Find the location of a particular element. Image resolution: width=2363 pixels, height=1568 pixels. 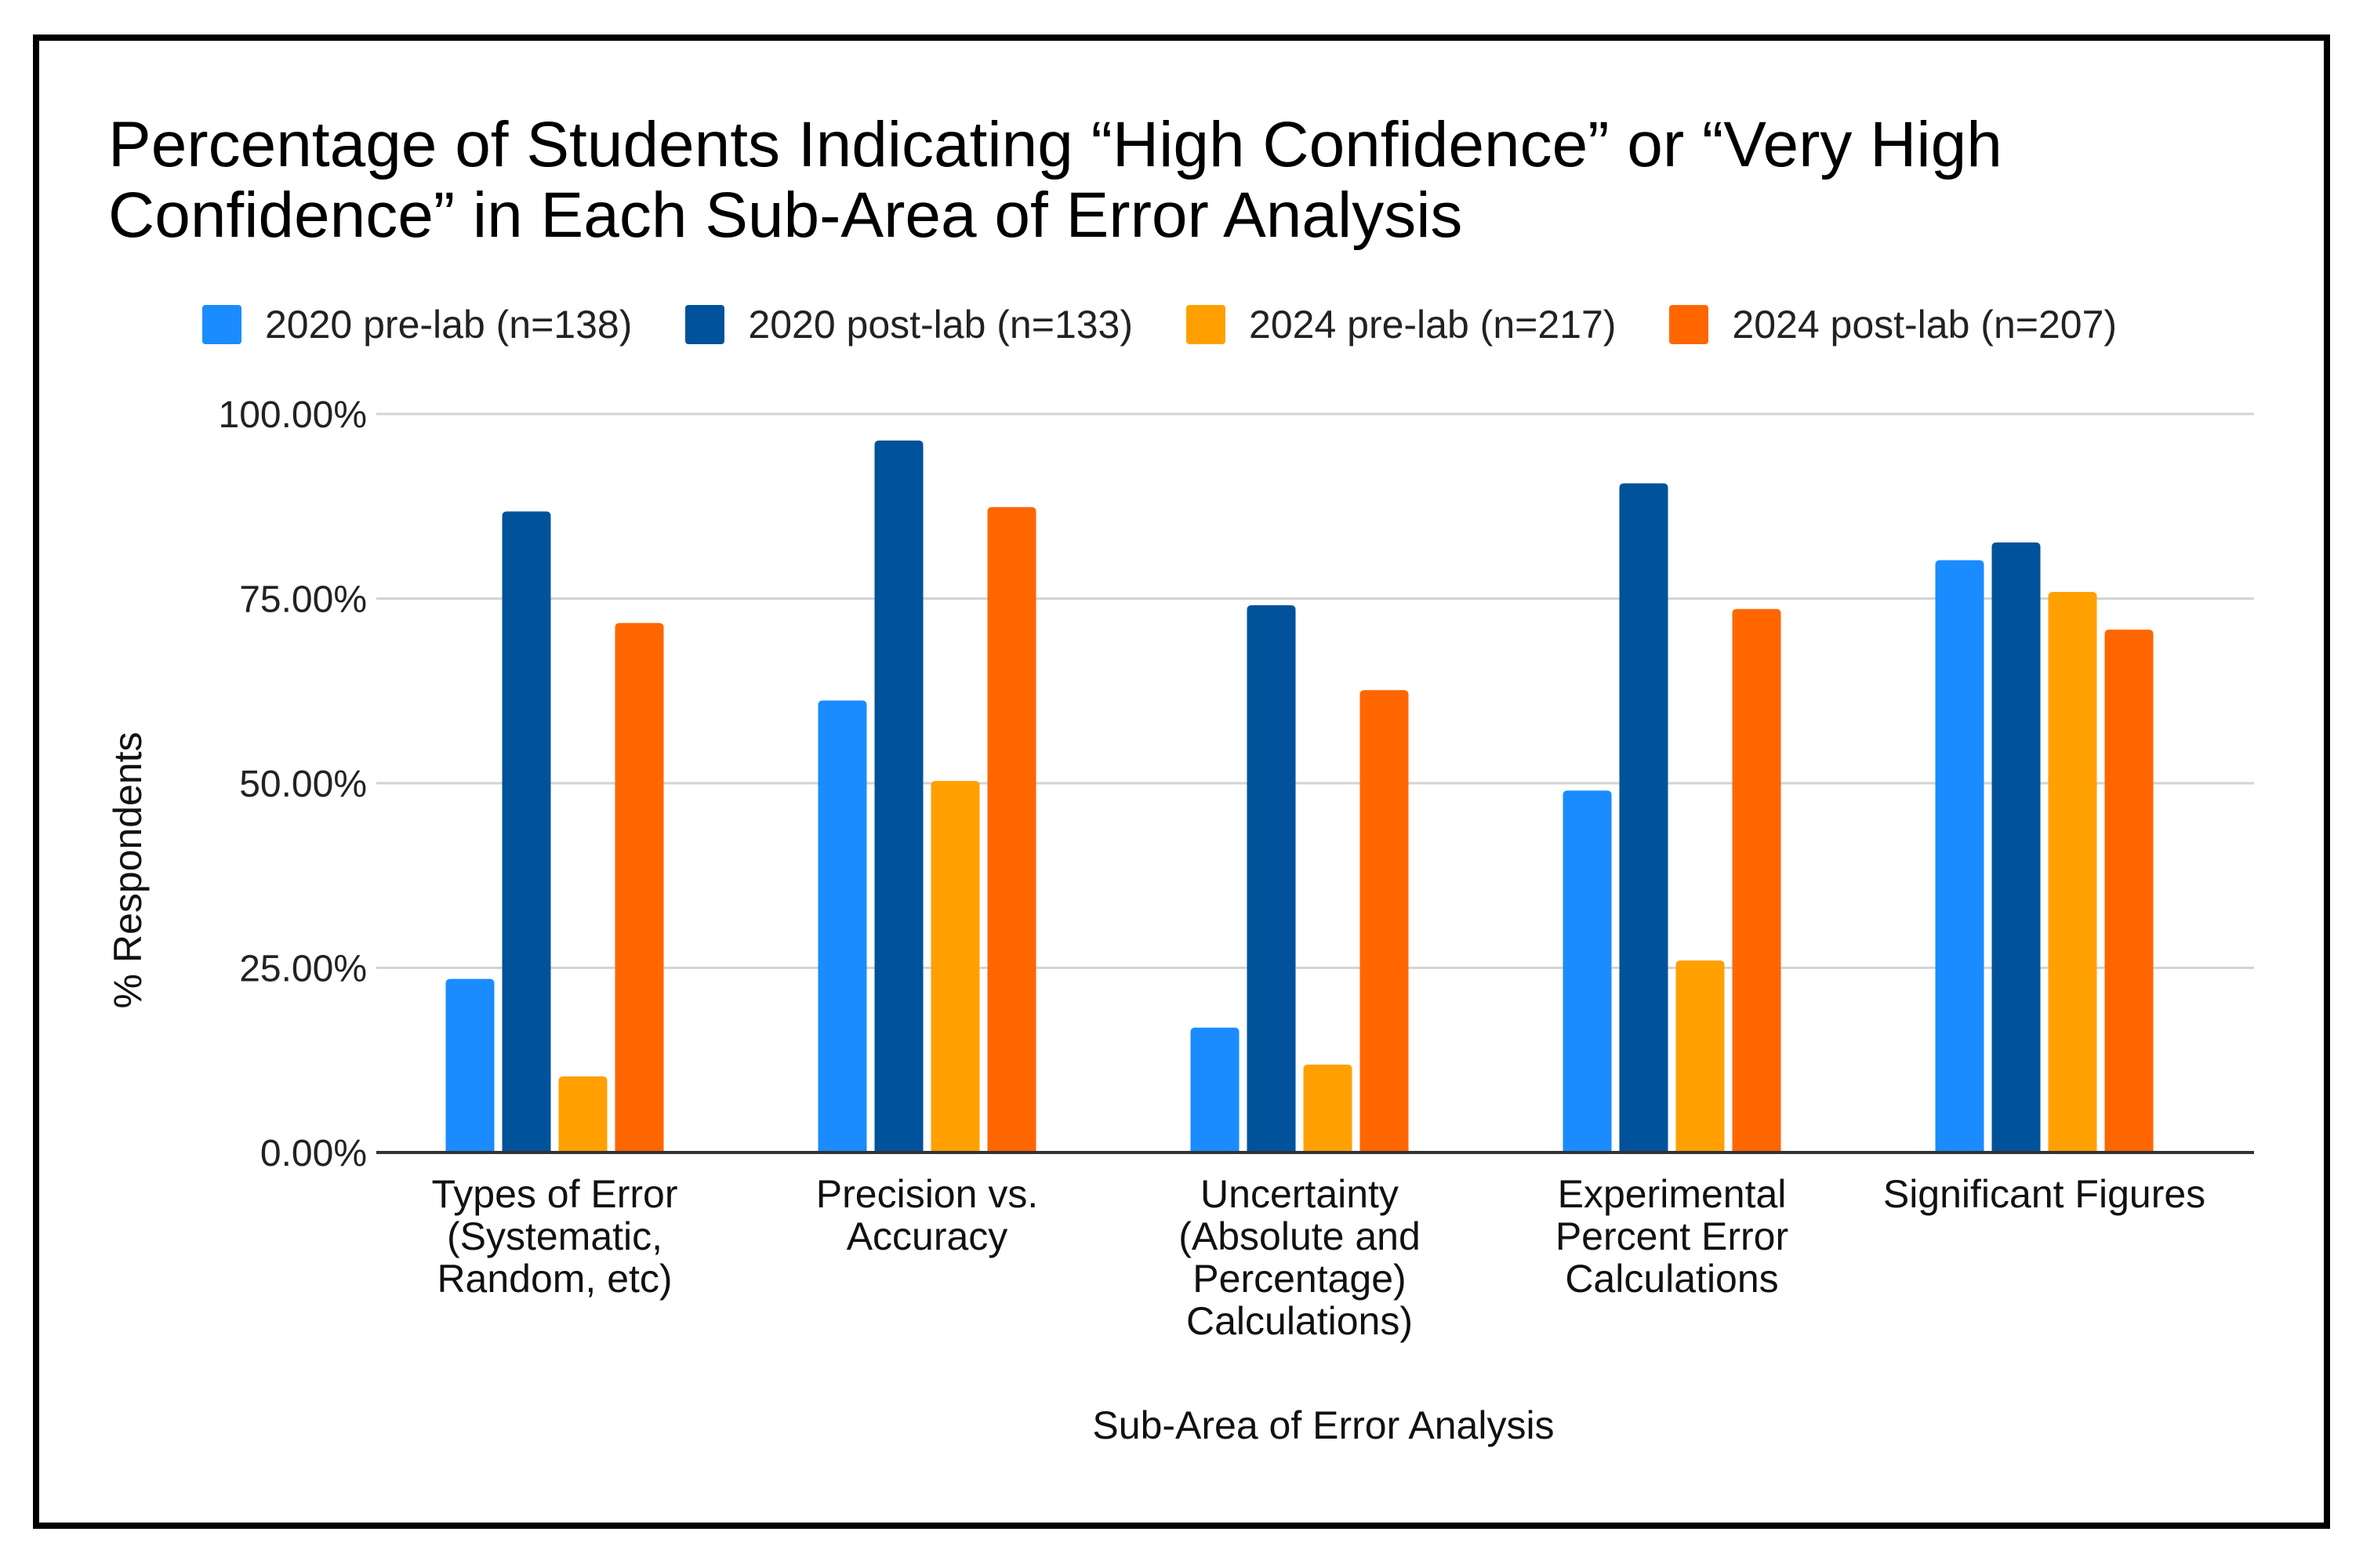

legend-label-2020-pre-lab: 2020 pre-lab (n=138) is located at coordinates (449, 325).